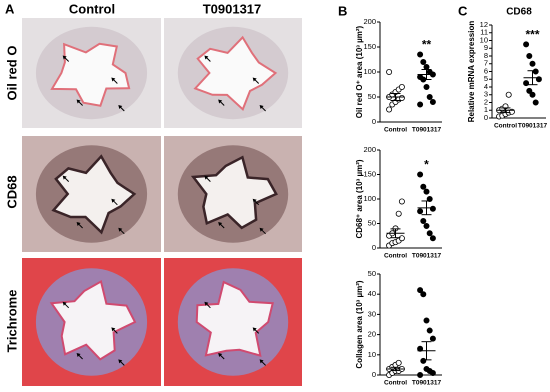 Image resolution: width=550 pixels, height=392 pixels. I want to click on y-tick-label: 10, so click(372, 354).